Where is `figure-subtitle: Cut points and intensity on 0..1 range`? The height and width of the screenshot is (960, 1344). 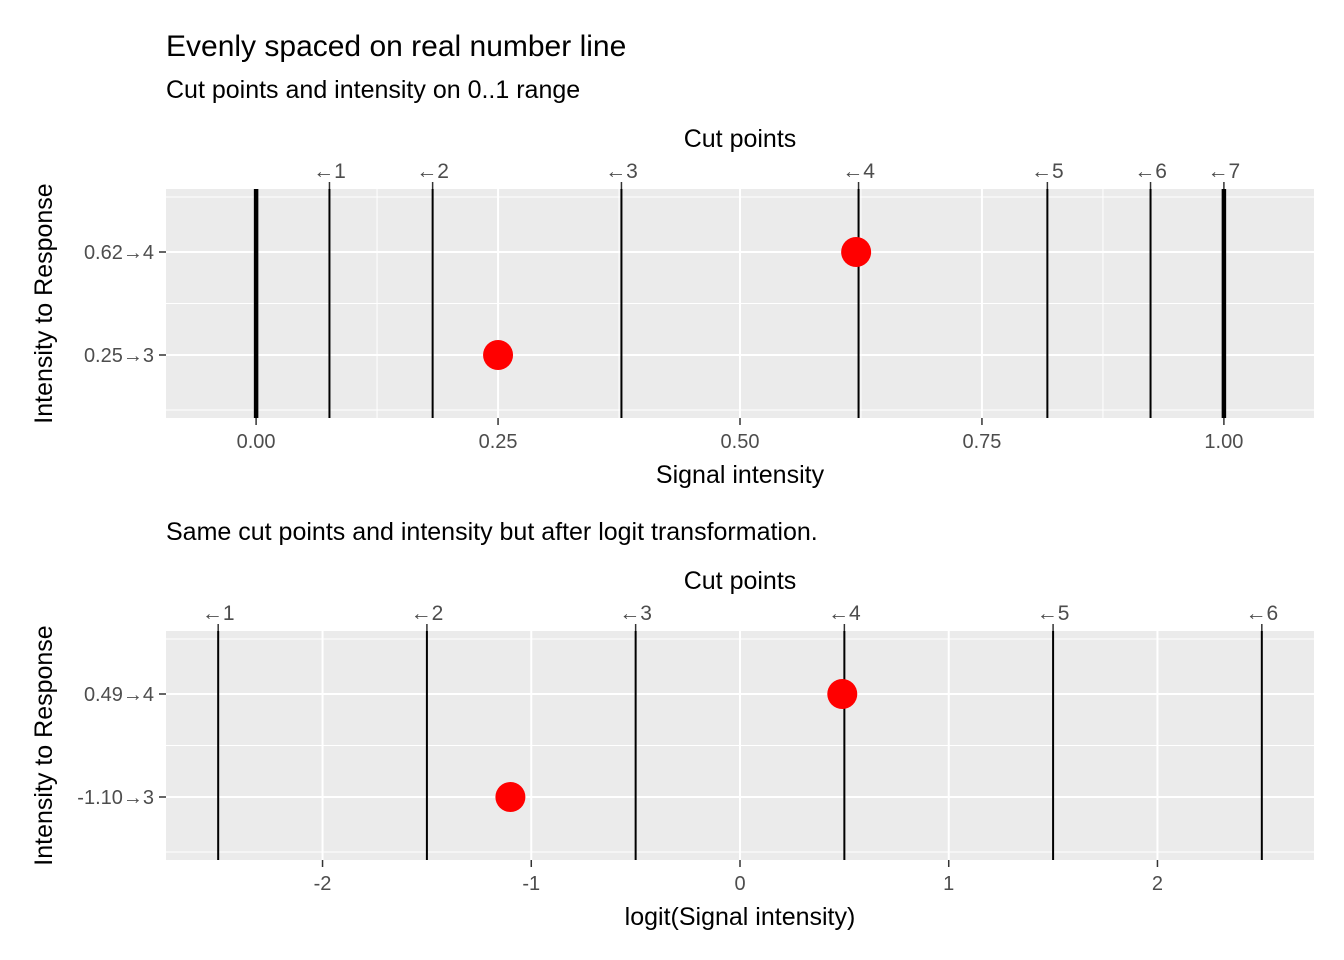 figure-subtitle: Cut points and intensity on 0..1 range is located at coordinates (373, 90).